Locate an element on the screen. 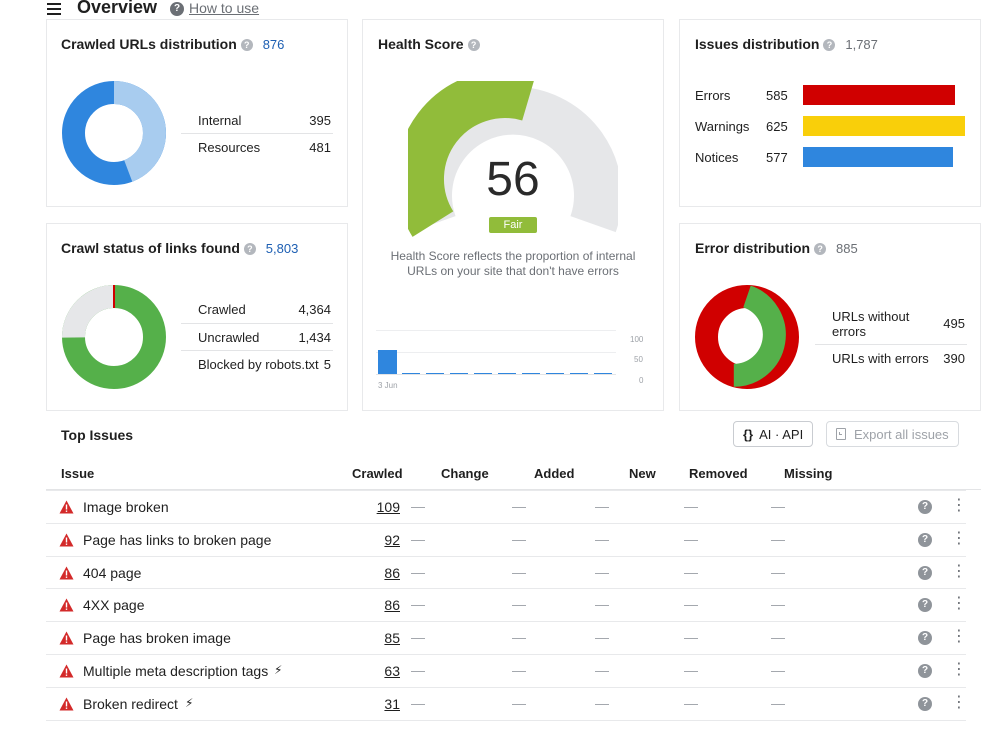 This screenshot has height=732, width=997. crawled-count-link: 85 is located at coordinates (392, 638).